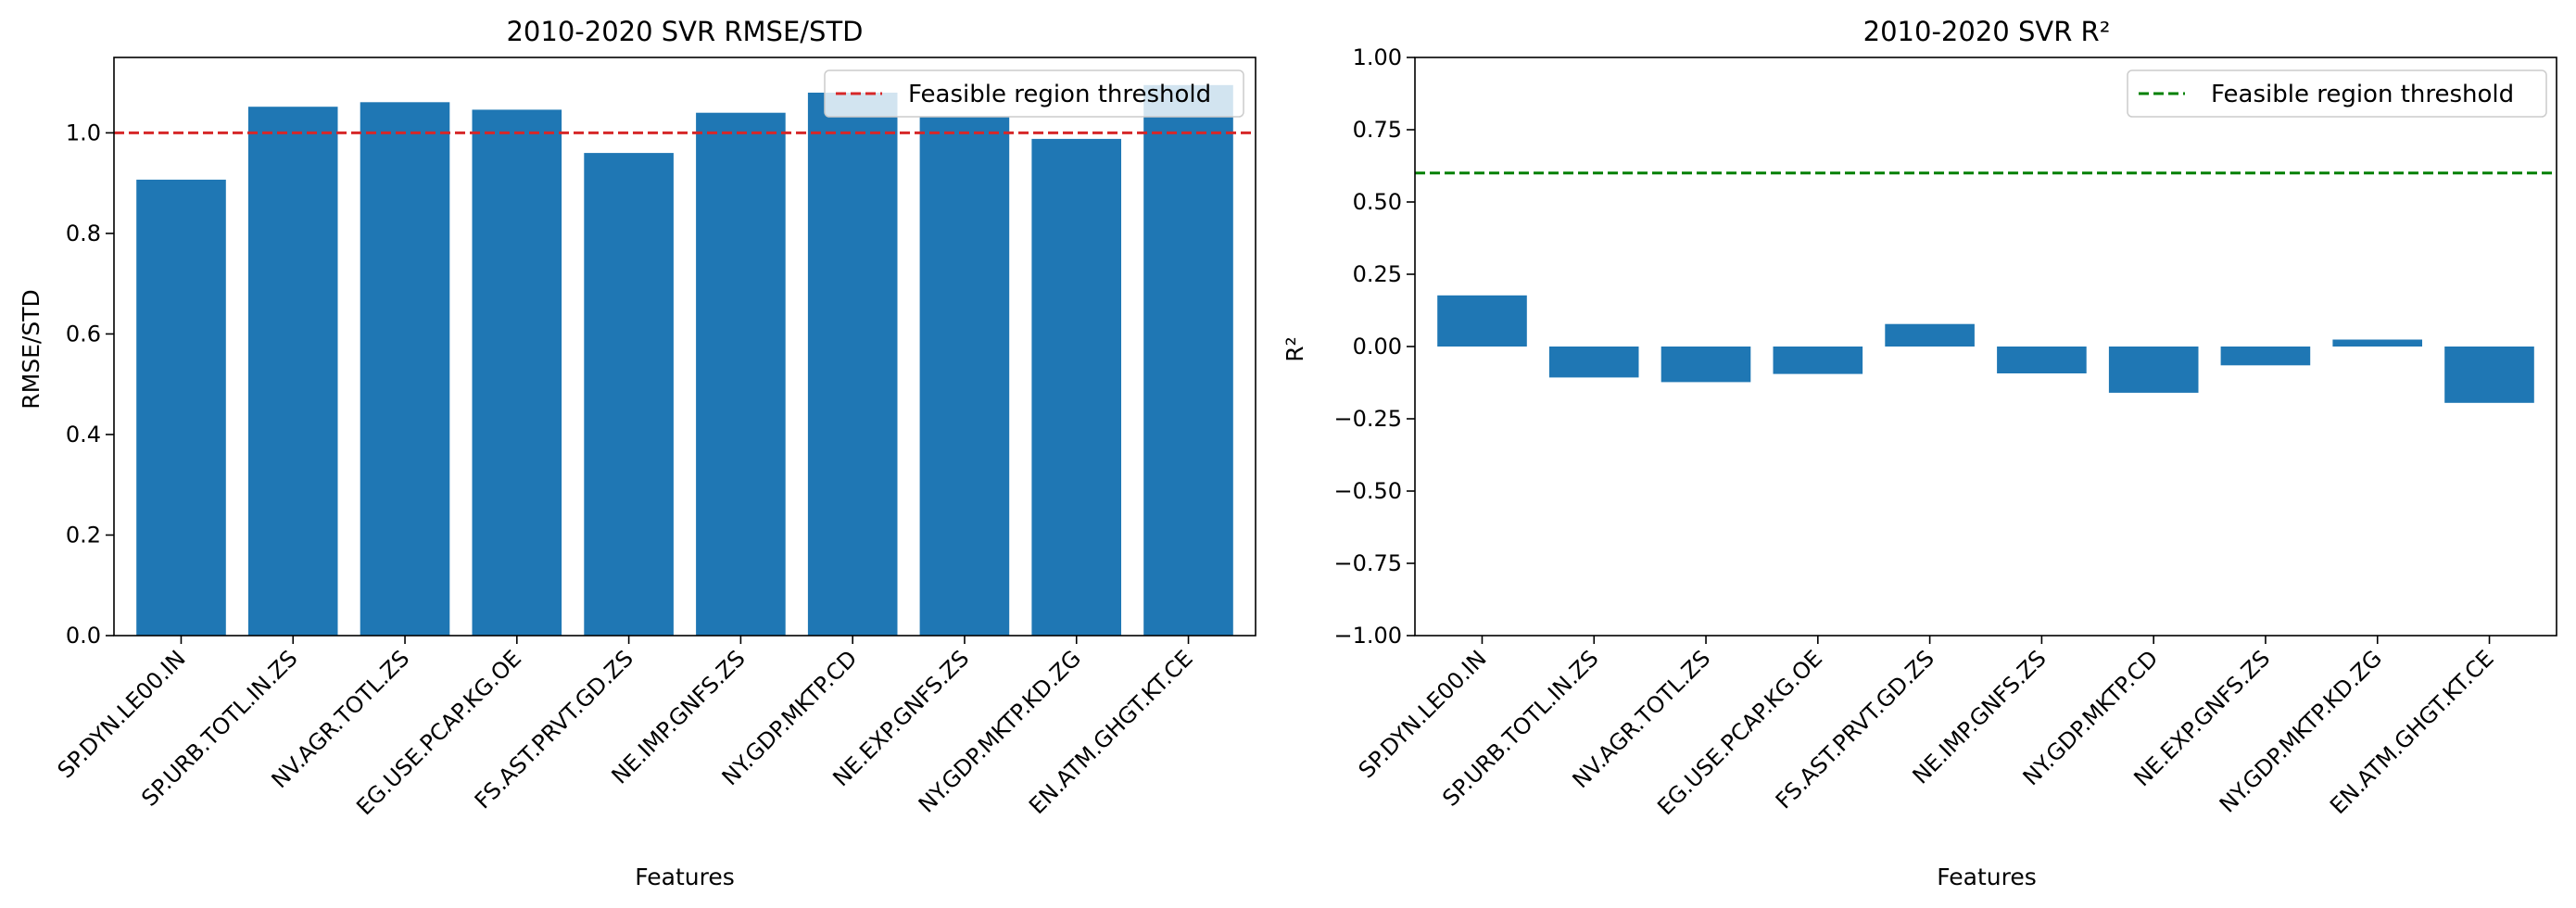 This screenshot has height=908, width=2576. Describe the element at coordinates (84, 435) in the screenshot. I see `y-tick-label: 0.4` at that location.